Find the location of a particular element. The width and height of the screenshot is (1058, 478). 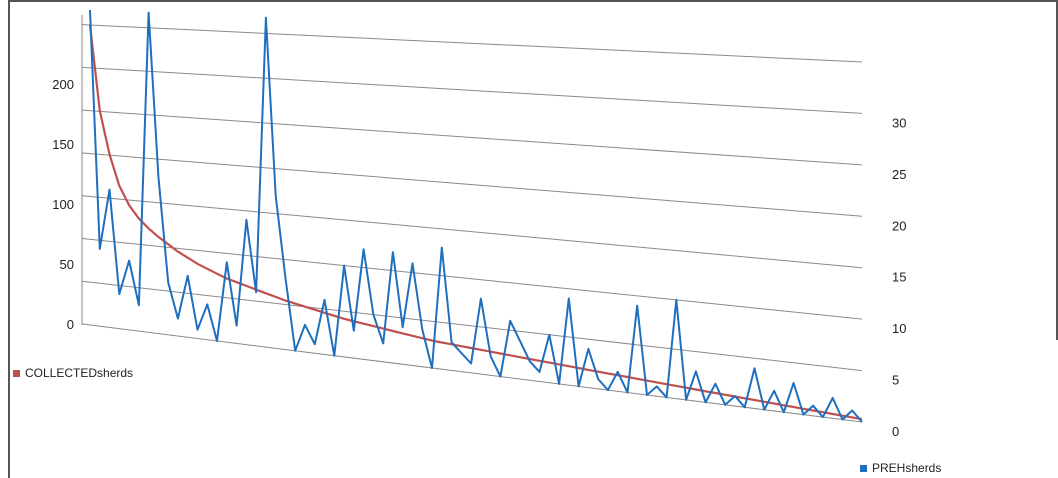

legend-collected-swatch is located at coordinates (16, 373).